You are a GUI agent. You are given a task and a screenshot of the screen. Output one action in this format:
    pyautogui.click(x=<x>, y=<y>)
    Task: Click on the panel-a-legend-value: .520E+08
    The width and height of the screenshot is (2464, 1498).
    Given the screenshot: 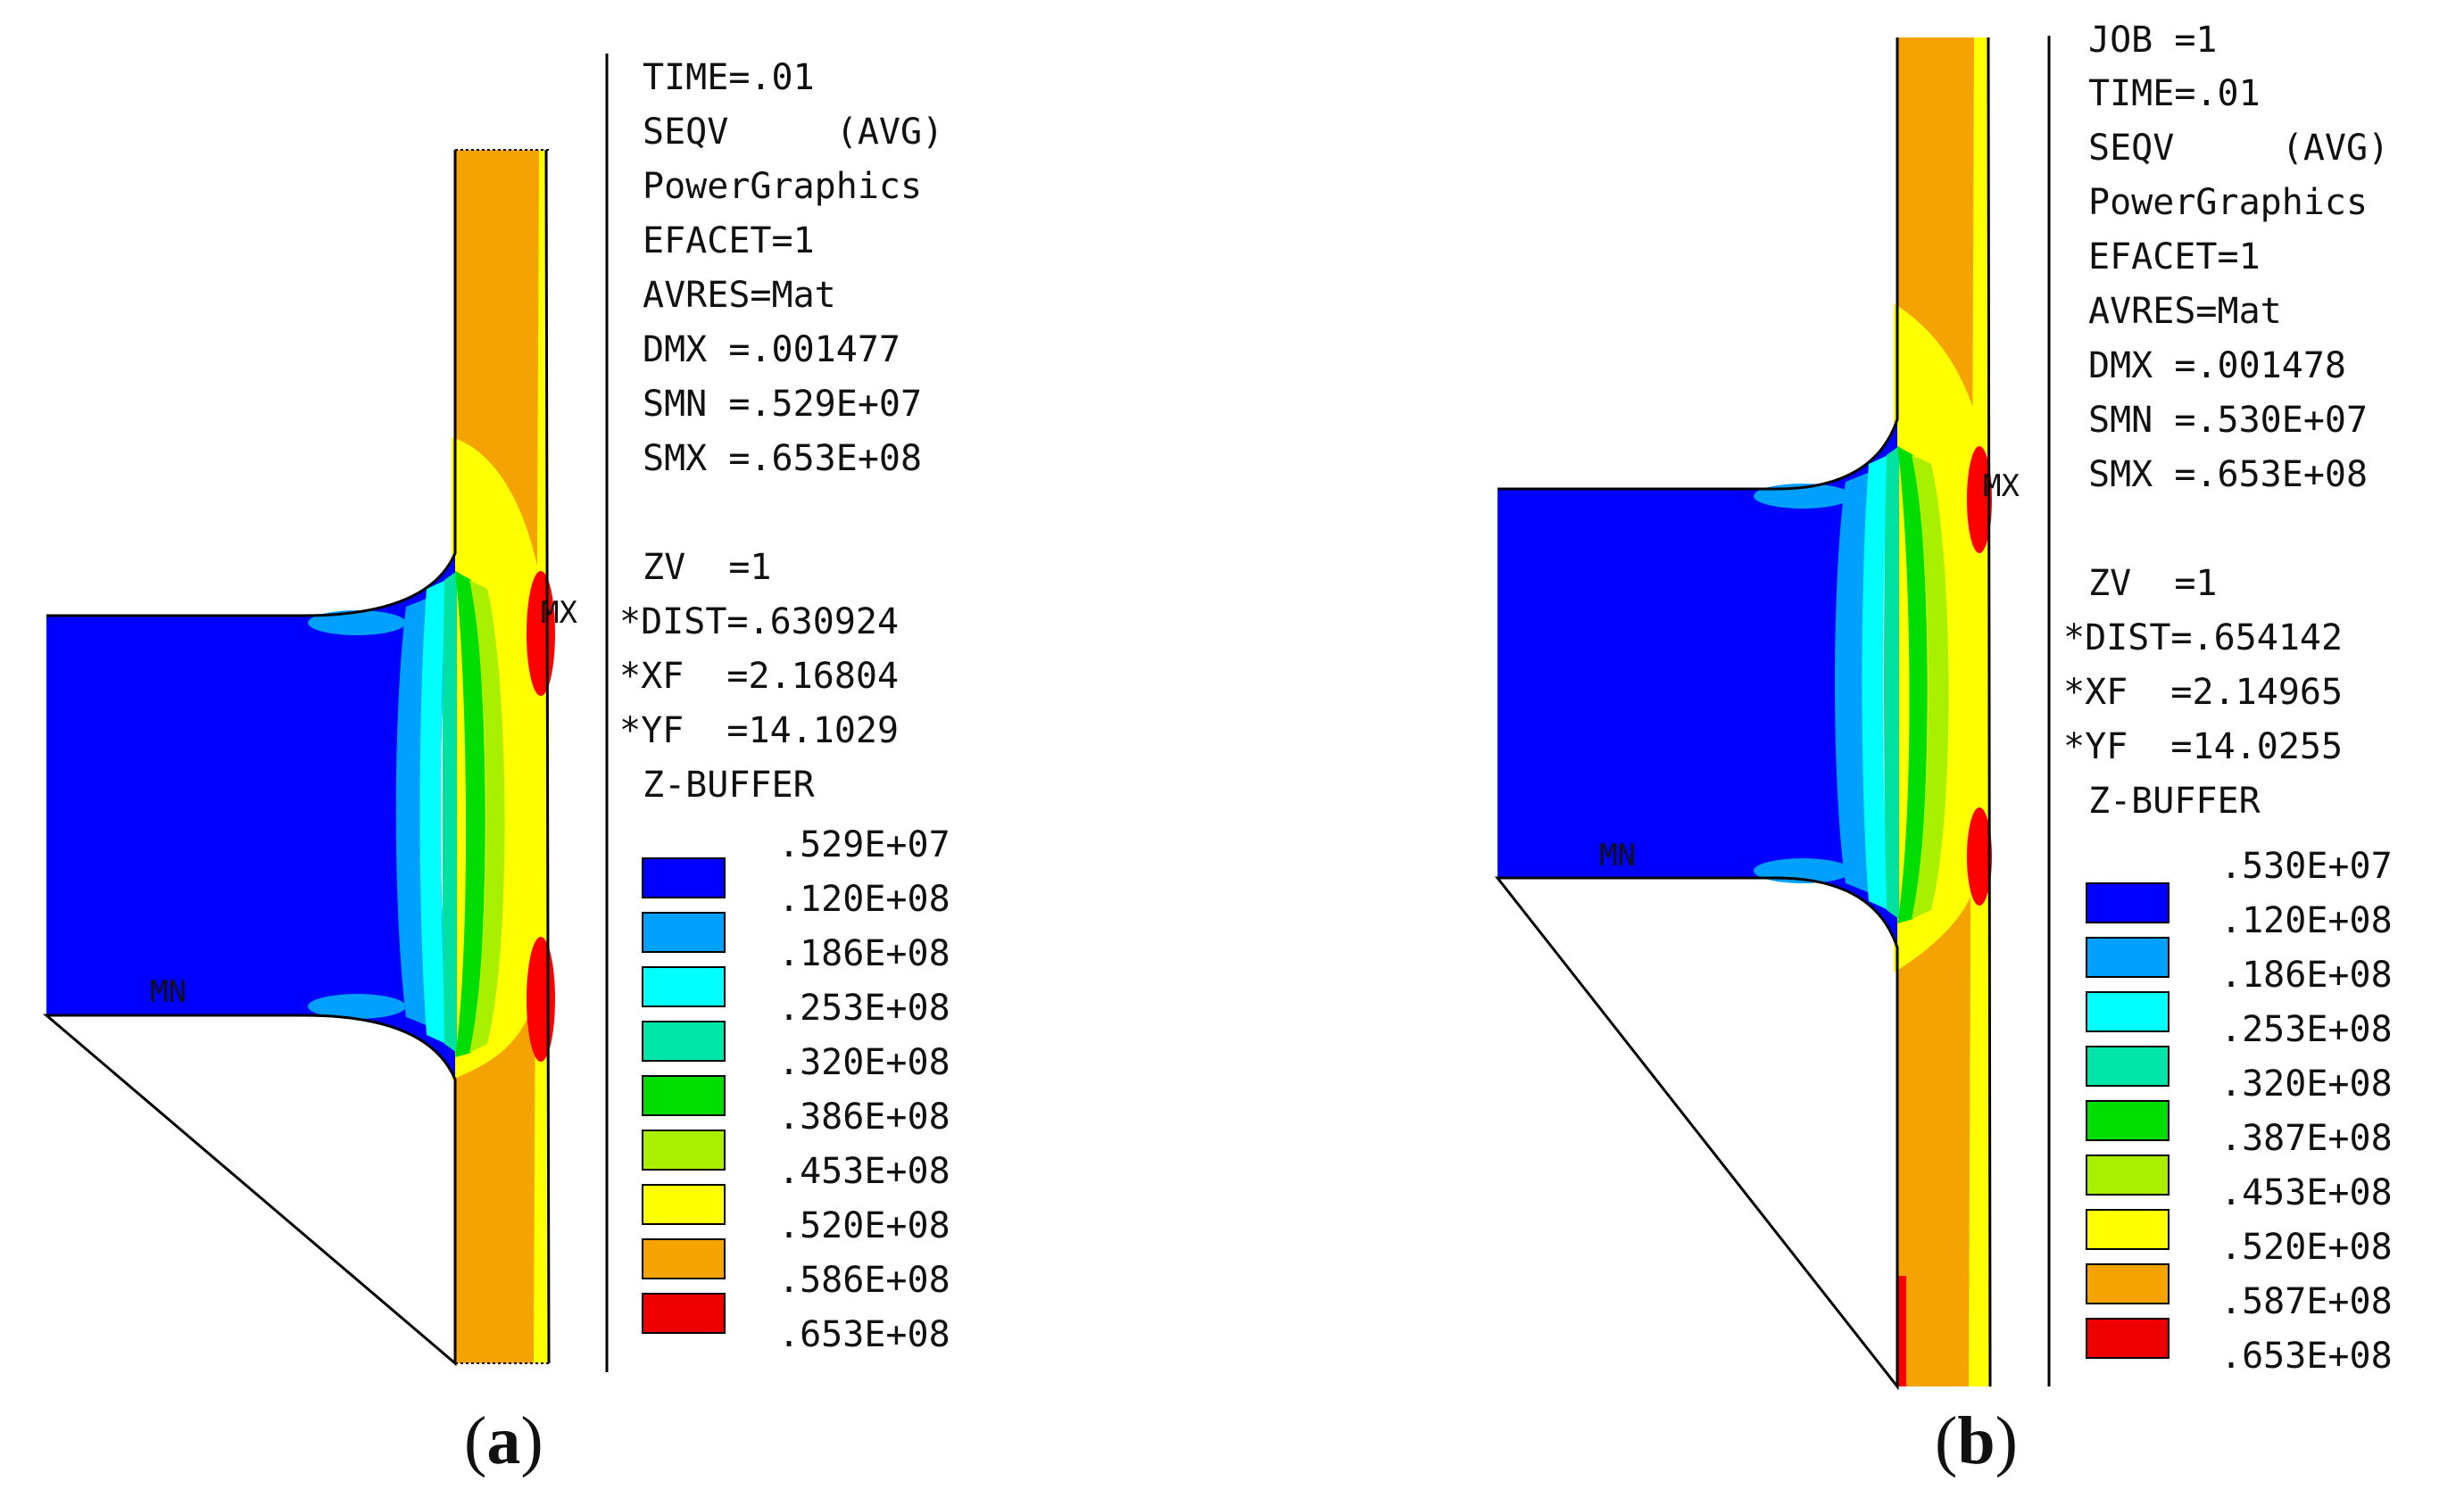 What is the action you would take?
    pyautogui.click(x=864, y=1225)
    